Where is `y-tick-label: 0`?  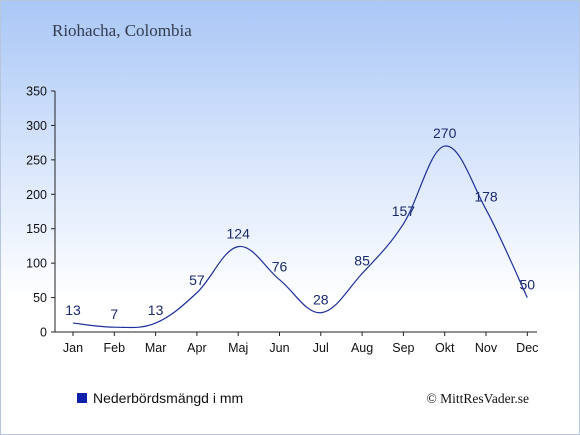 y-tick-label: 0 is located at coordinates (43, 333).